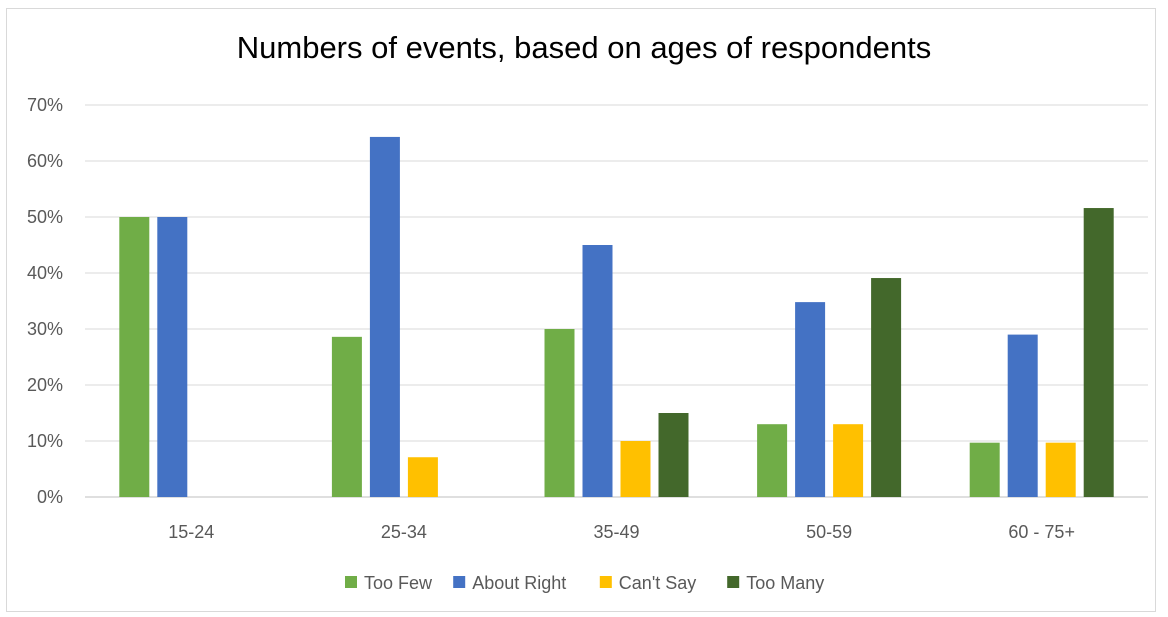  I want to click on x-tick-label: 35-49, so click(616, 532).